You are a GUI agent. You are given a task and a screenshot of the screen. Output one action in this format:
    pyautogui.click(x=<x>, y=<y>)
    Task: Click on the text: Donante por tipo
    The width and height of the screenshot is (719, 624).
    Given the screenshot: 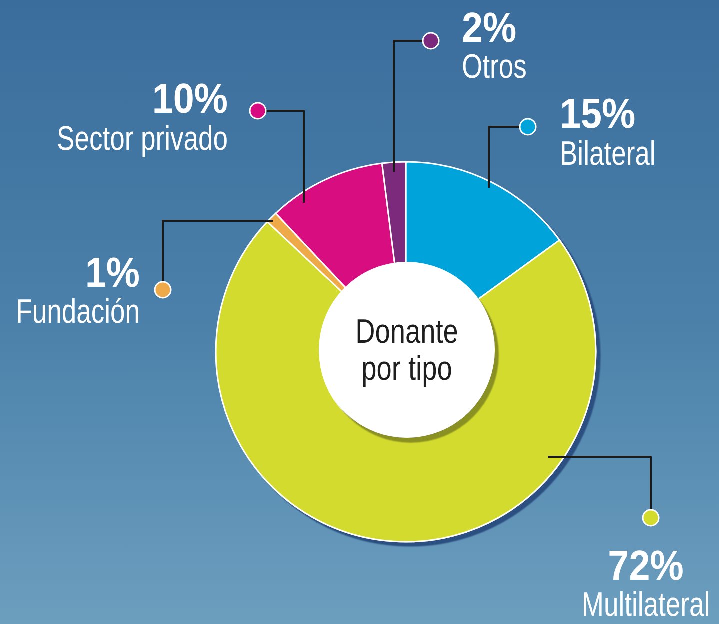 What is the action you would take?
    pyautogui.click(x=407, y=350)
    